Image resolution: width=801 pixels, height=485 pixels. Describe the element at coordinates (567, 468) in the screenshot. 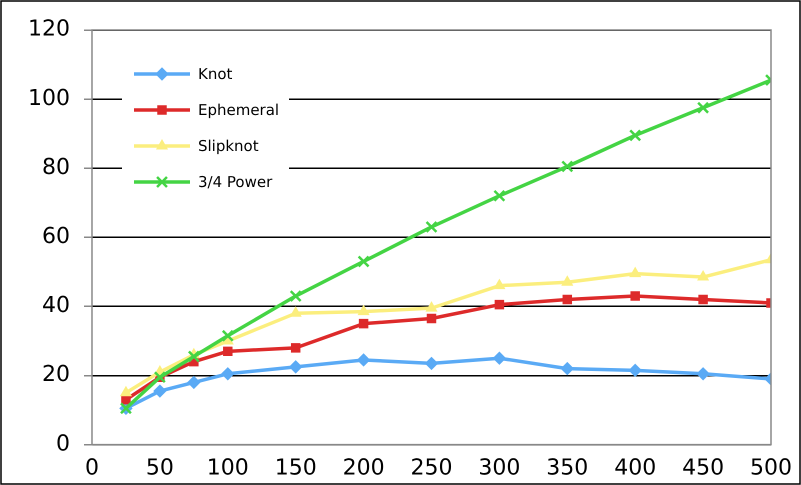

I see `x-tick-label: 350` at that location.